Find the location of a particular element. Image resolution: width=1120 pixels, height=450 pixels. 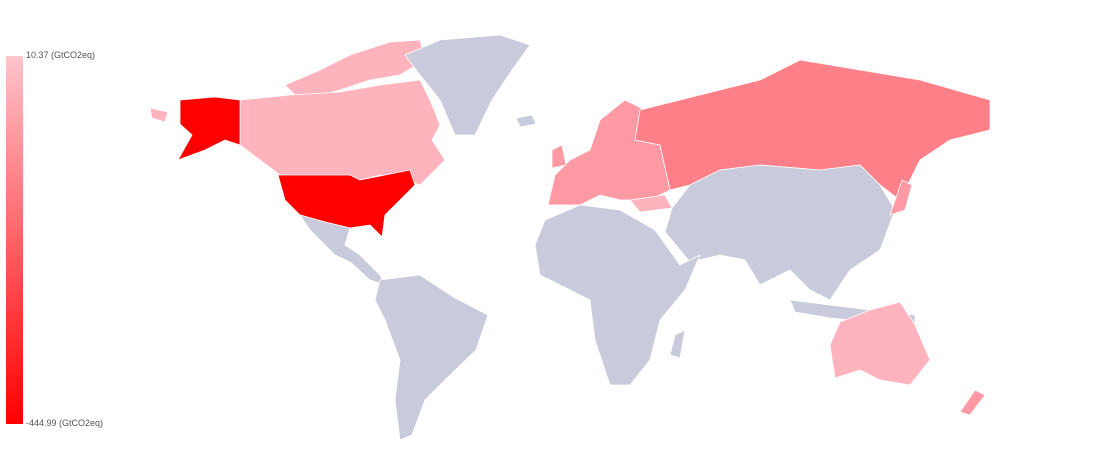

legend-gradient-bar is located at coordinates (14, 240).